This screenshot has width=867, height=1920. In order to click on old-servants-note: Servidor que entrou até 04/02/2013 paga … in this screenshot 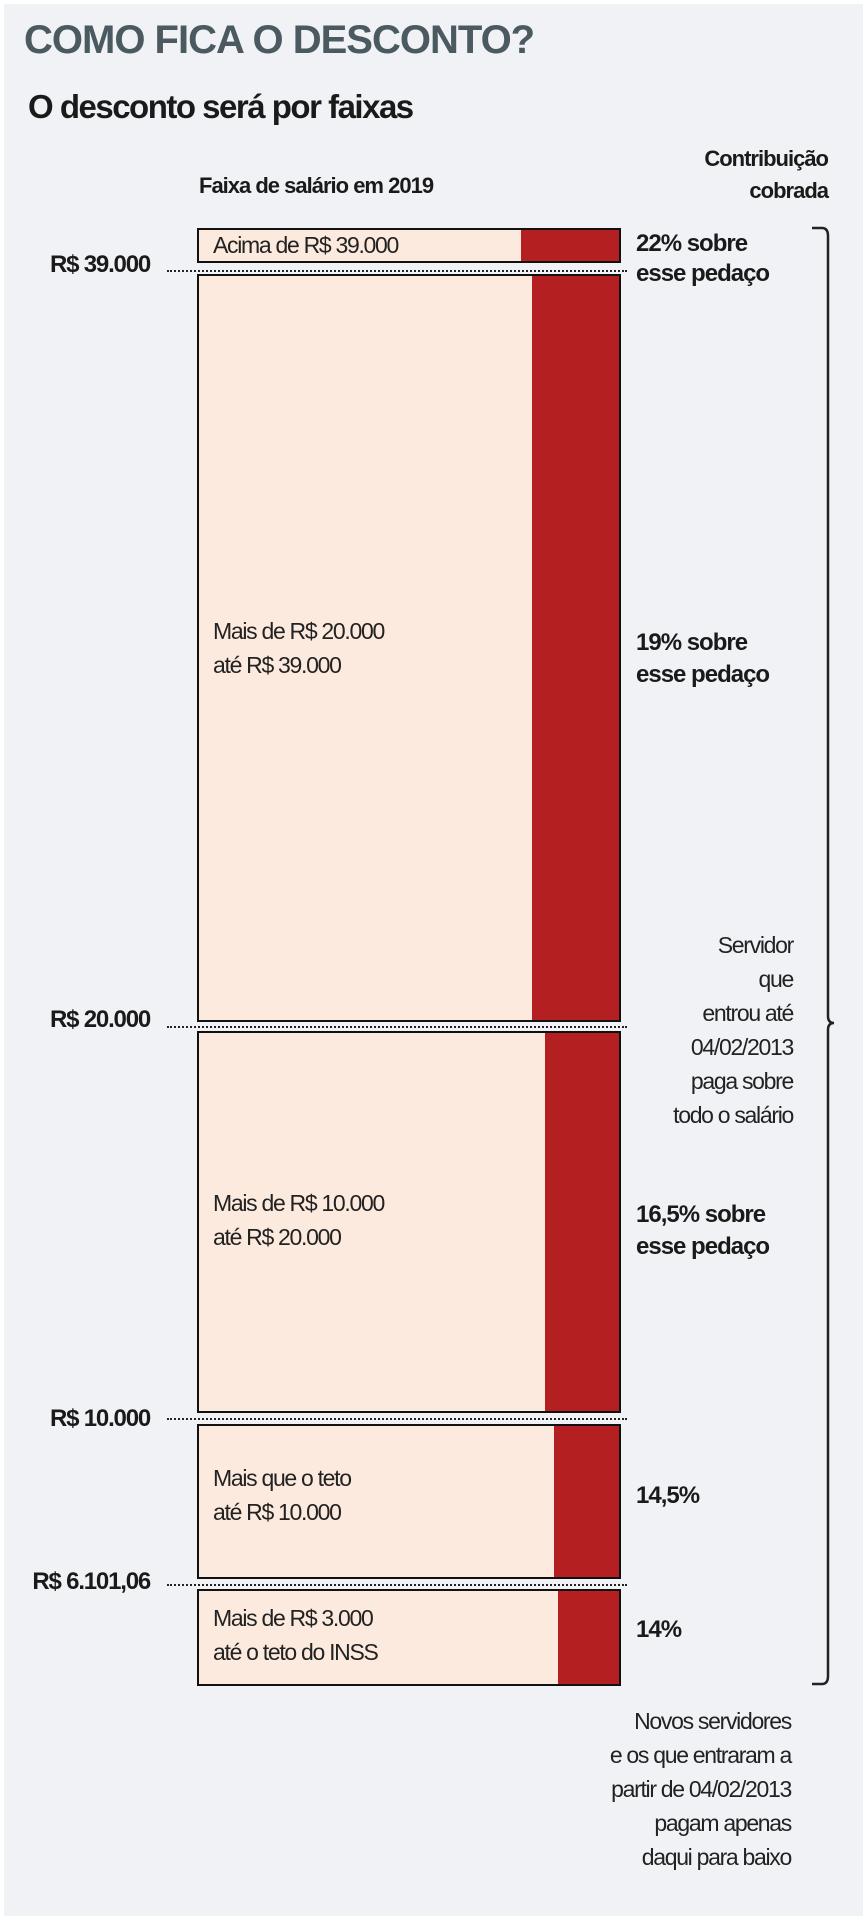, I will do `click(674, 1030)`.